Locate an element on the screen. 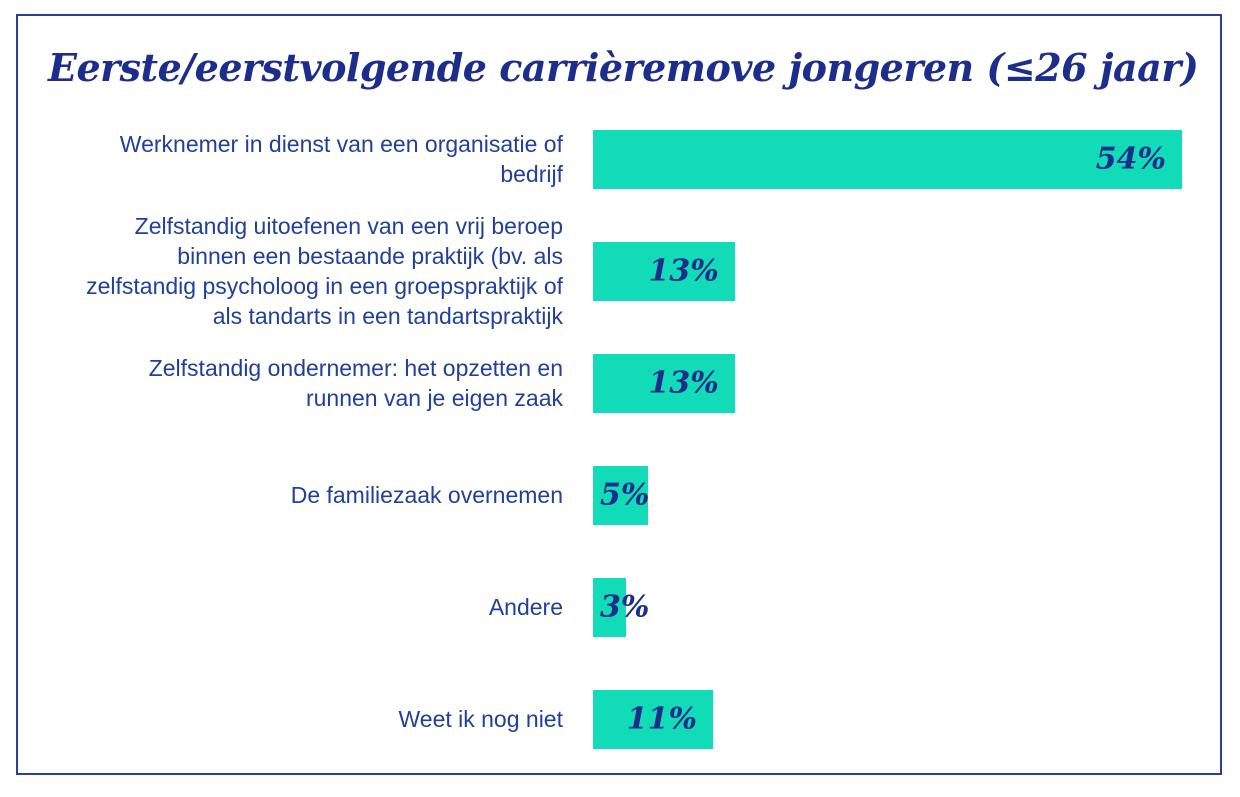  bar-row: De familiezaak overnemen 5% is located at coordinates (619, 495).